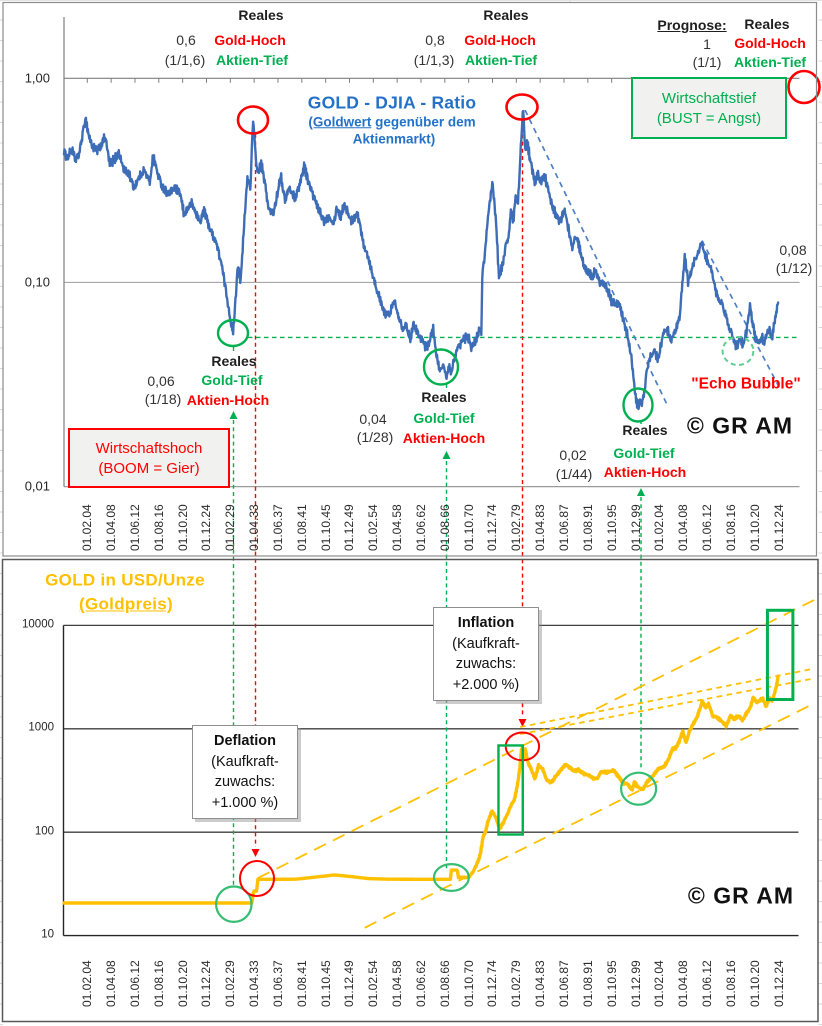 This screenshot has width=822, height=1026. I want to click on peak1-value: 0,6, so click(186, 40).